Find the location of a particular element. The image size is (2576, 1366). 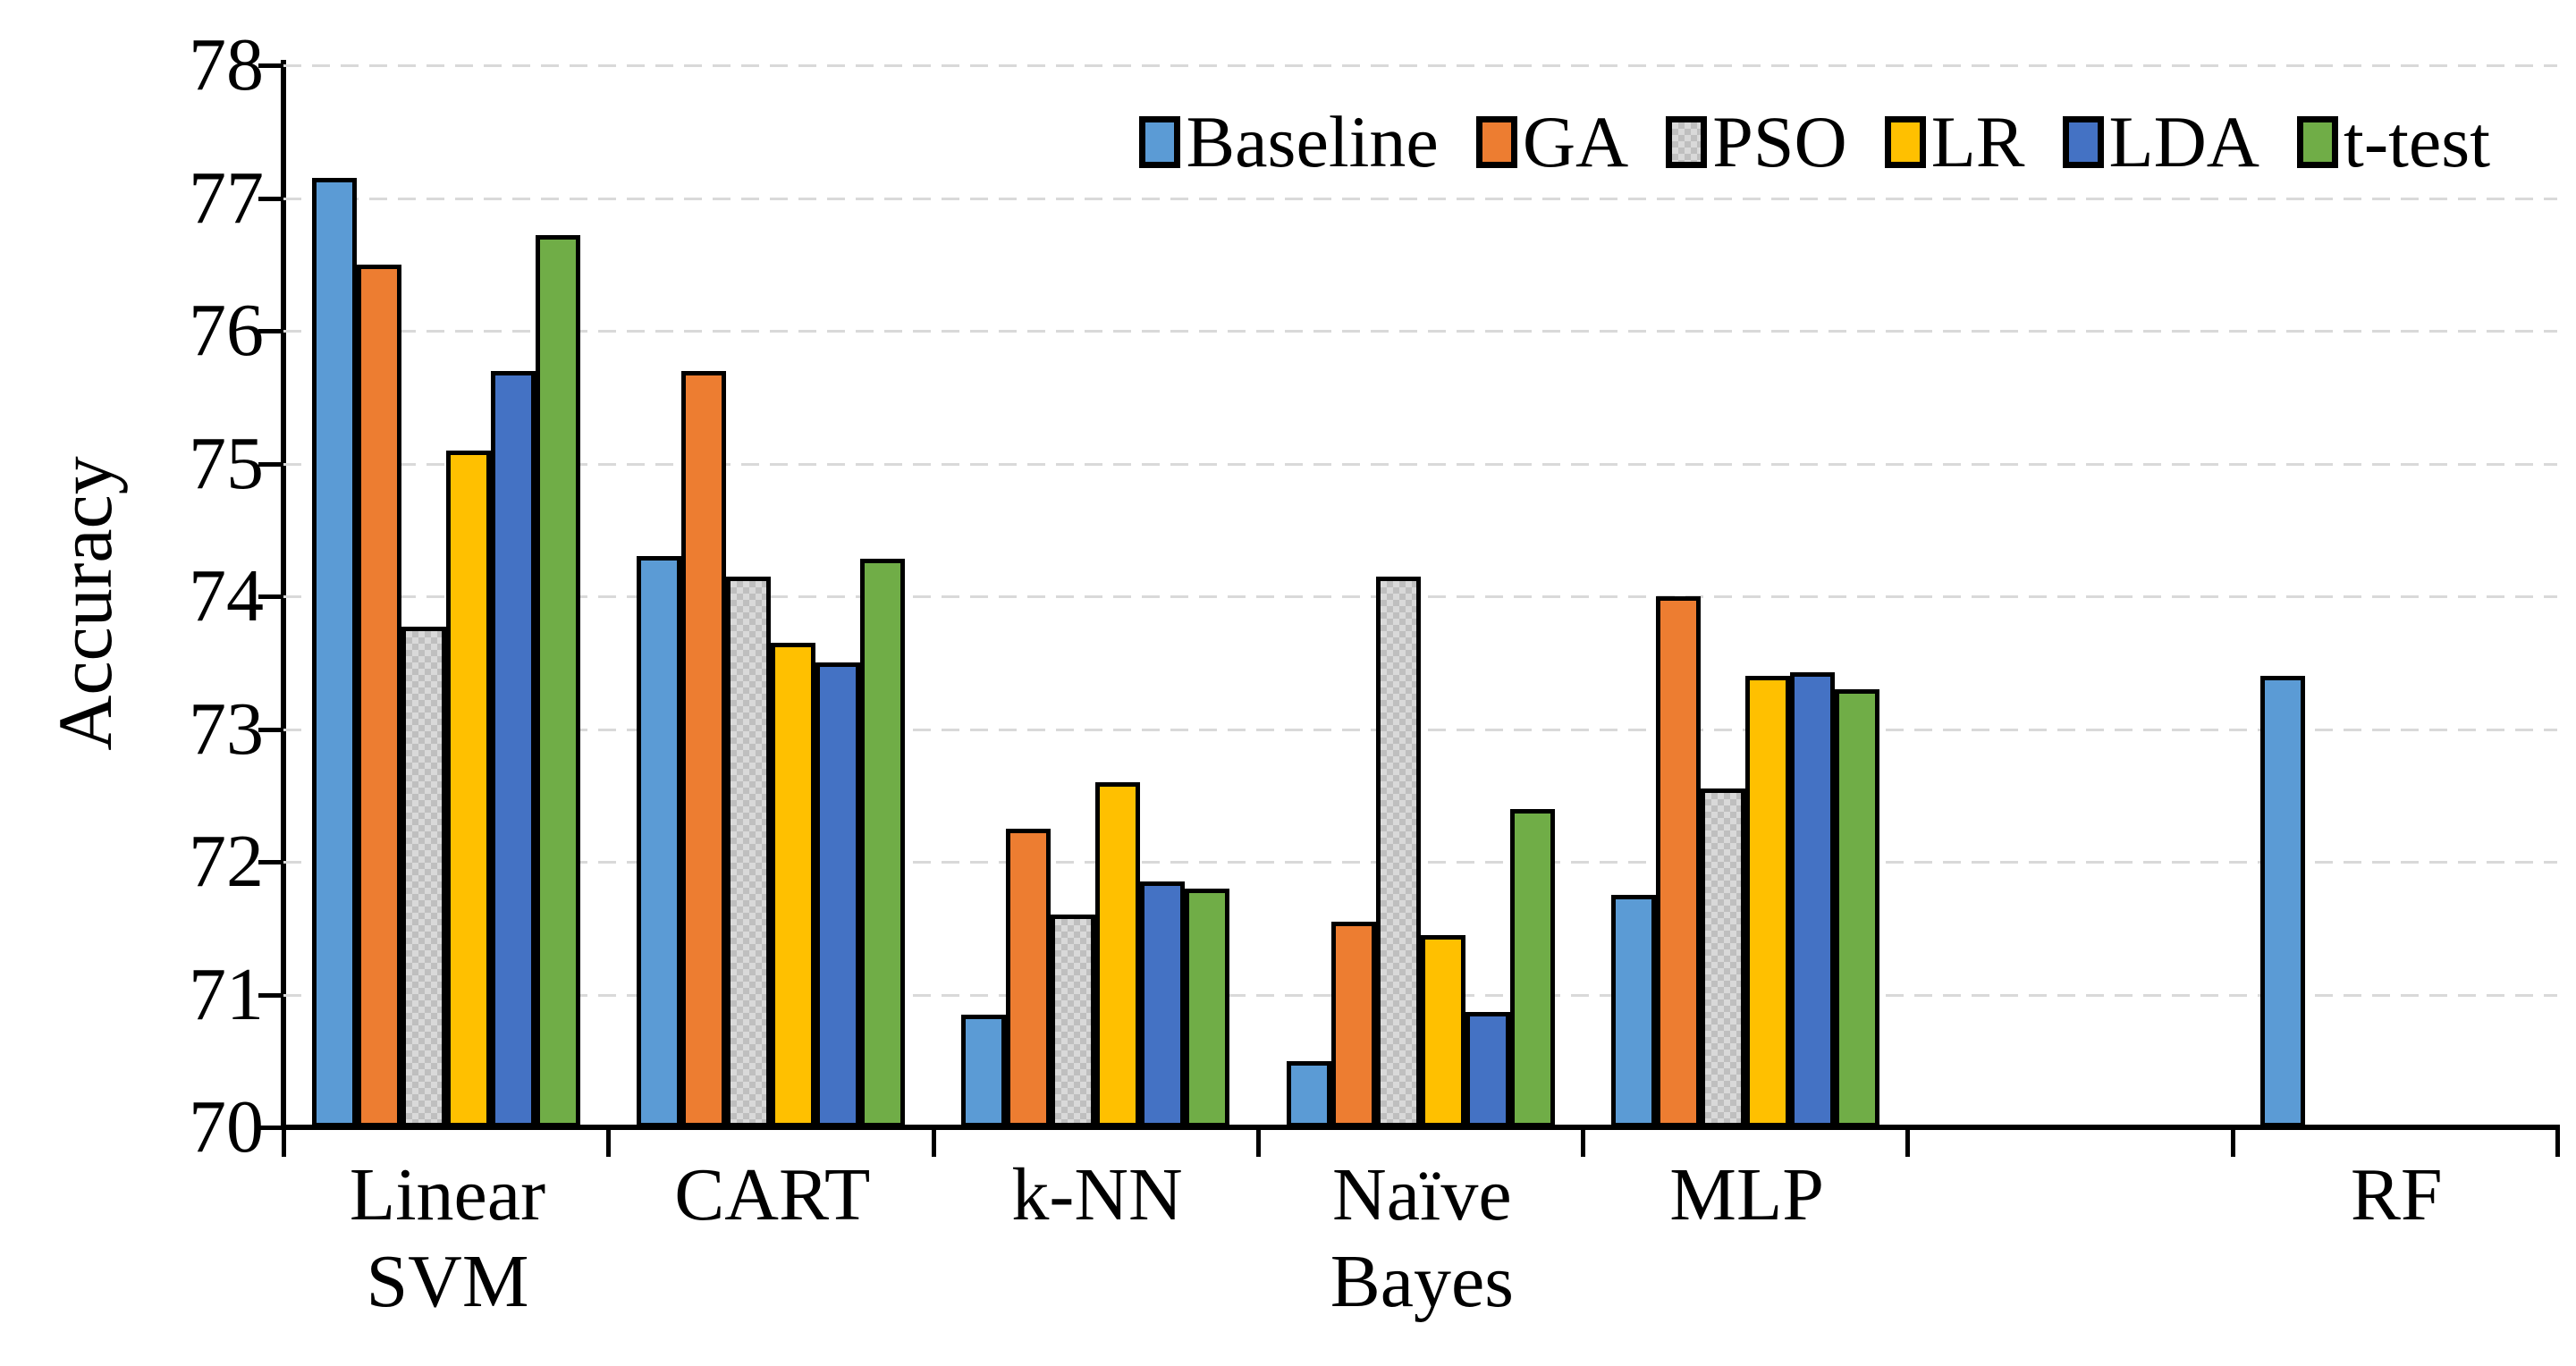

bar-ga-cart is located at coordinates (703, 749).